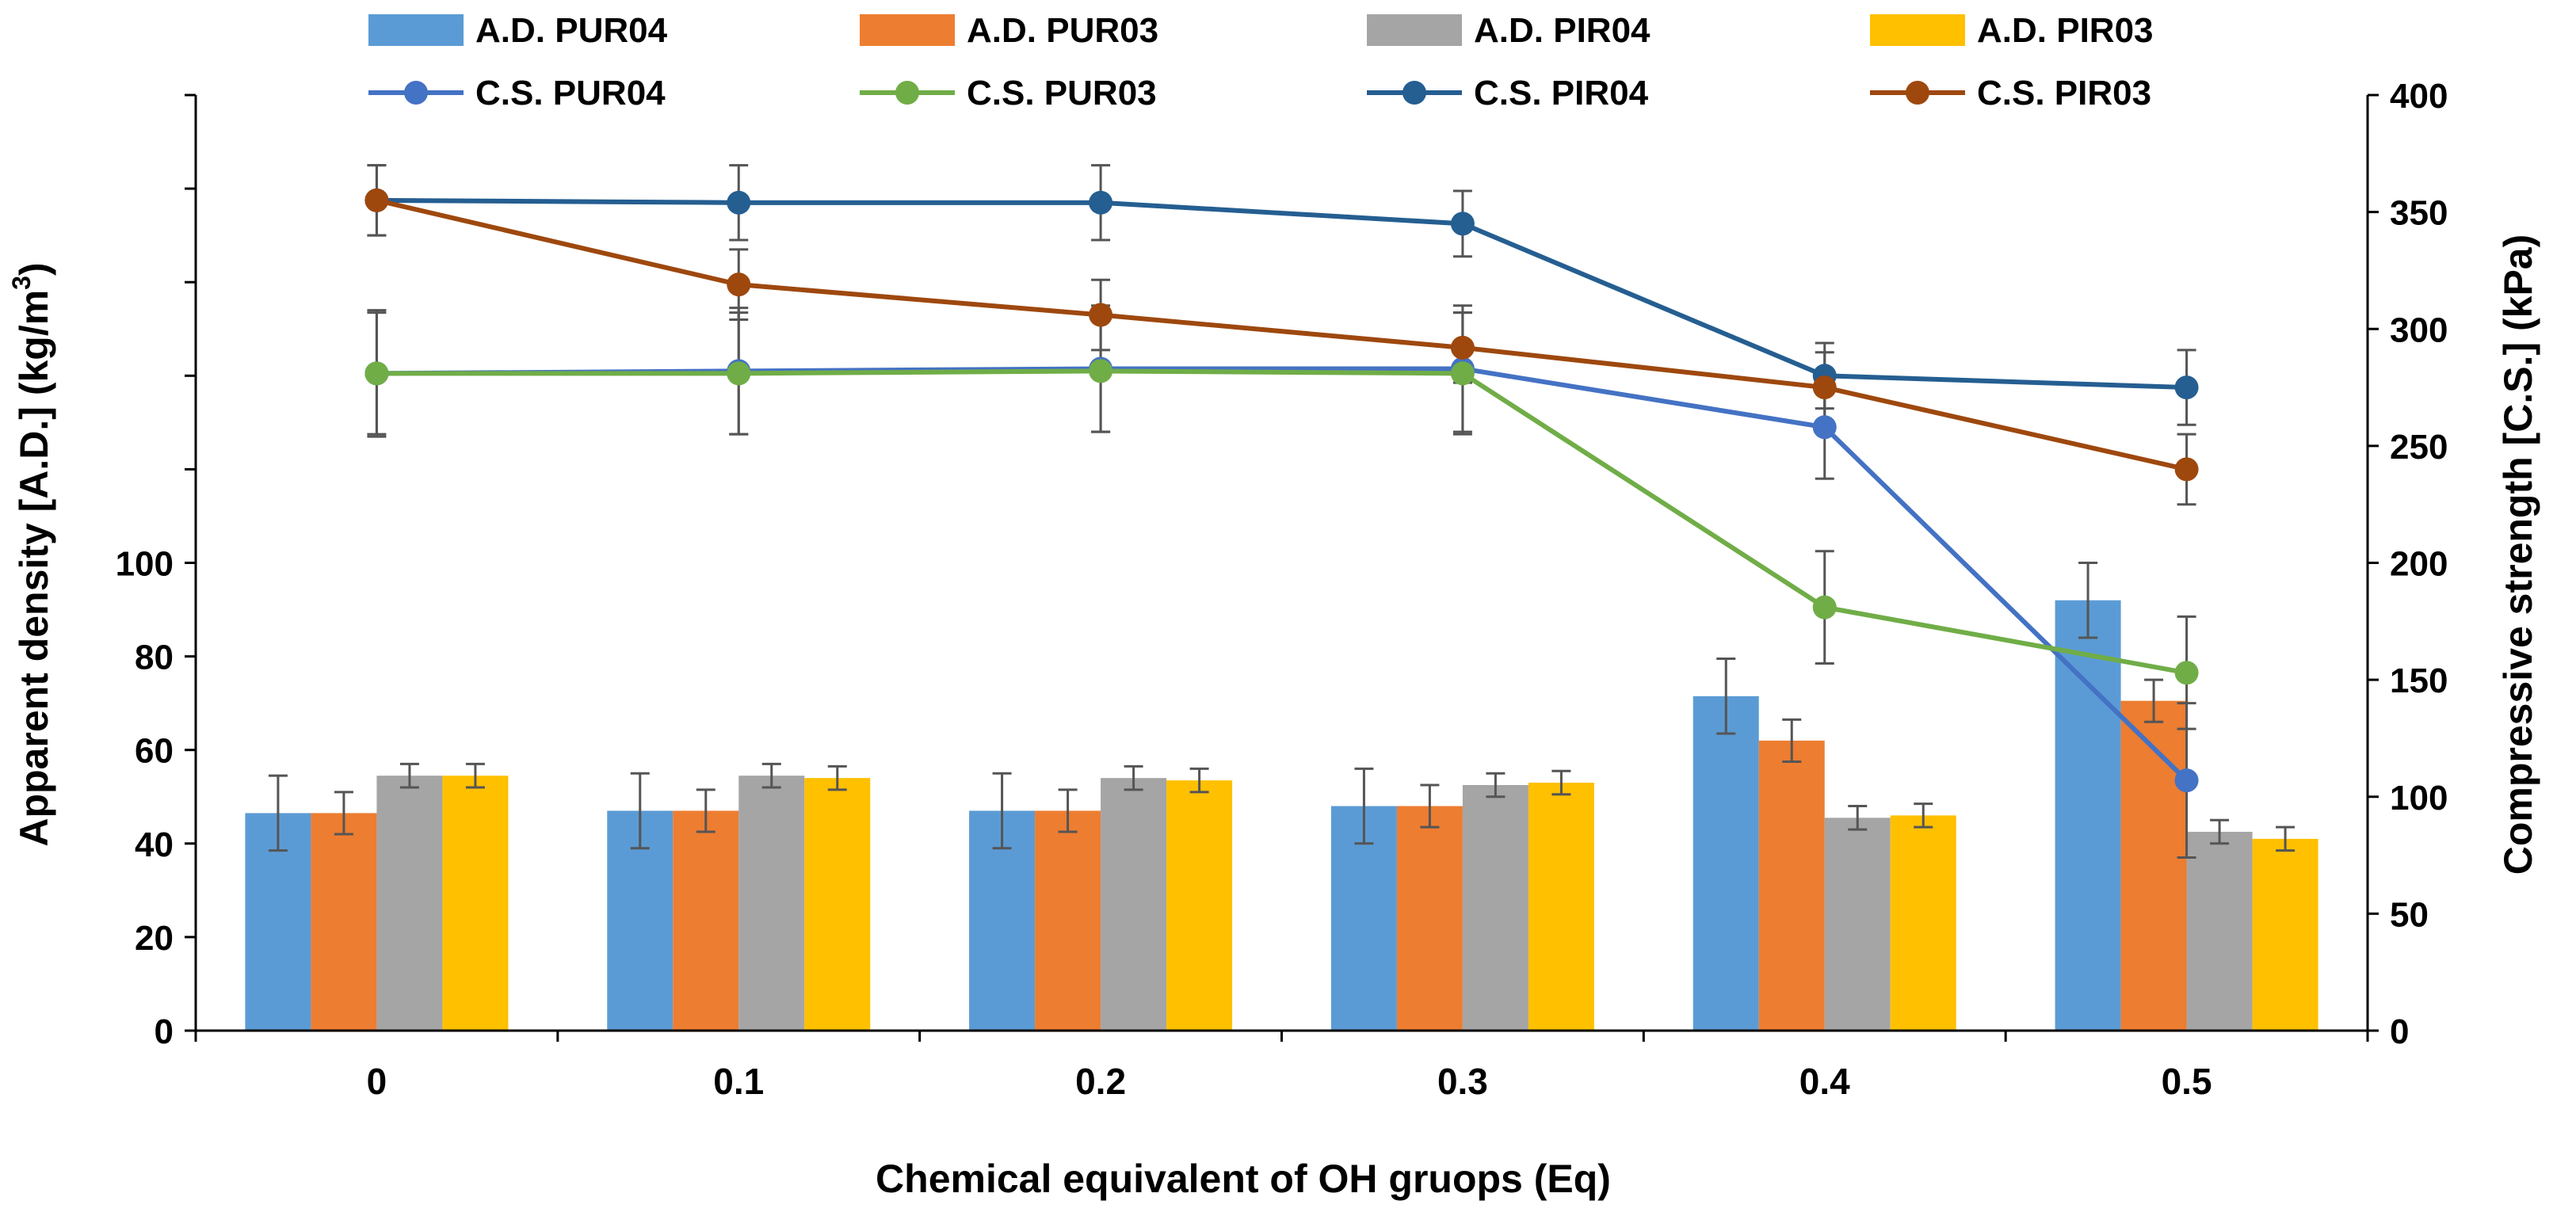 The image size is (2576, 1216). I want to click on x-tick-label: 0.2, so click(1100, 1081).